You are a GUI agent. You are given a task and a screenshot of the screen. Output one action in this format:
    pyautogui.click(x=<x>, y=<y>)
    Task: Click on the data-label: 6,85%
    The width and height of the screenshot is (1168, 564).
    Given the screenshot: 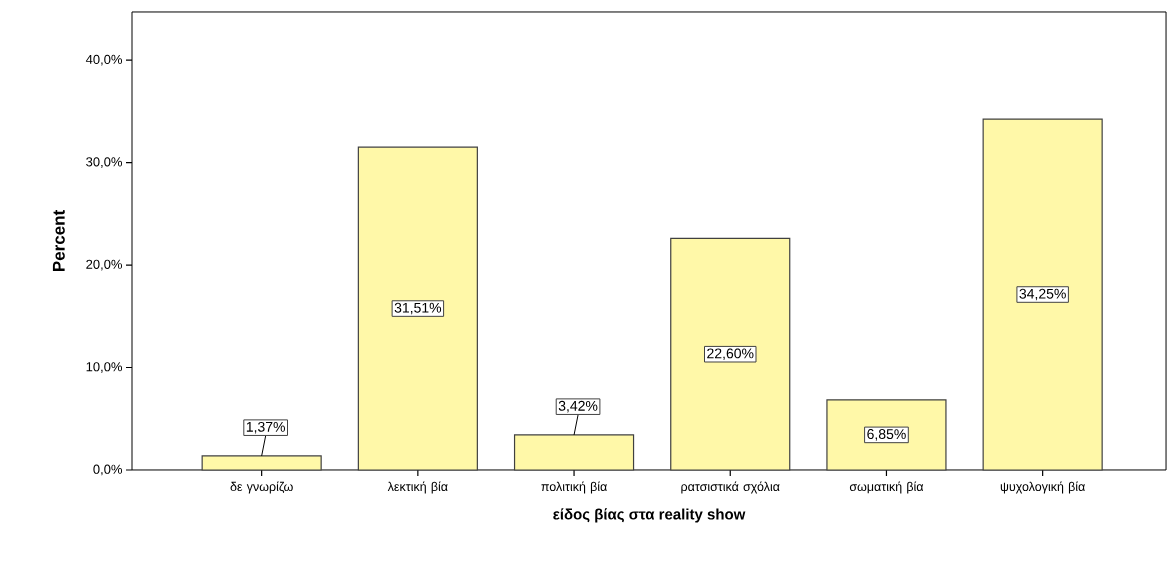 What is the action you would take?
    pyautogui.click(x=886, y=435)
    